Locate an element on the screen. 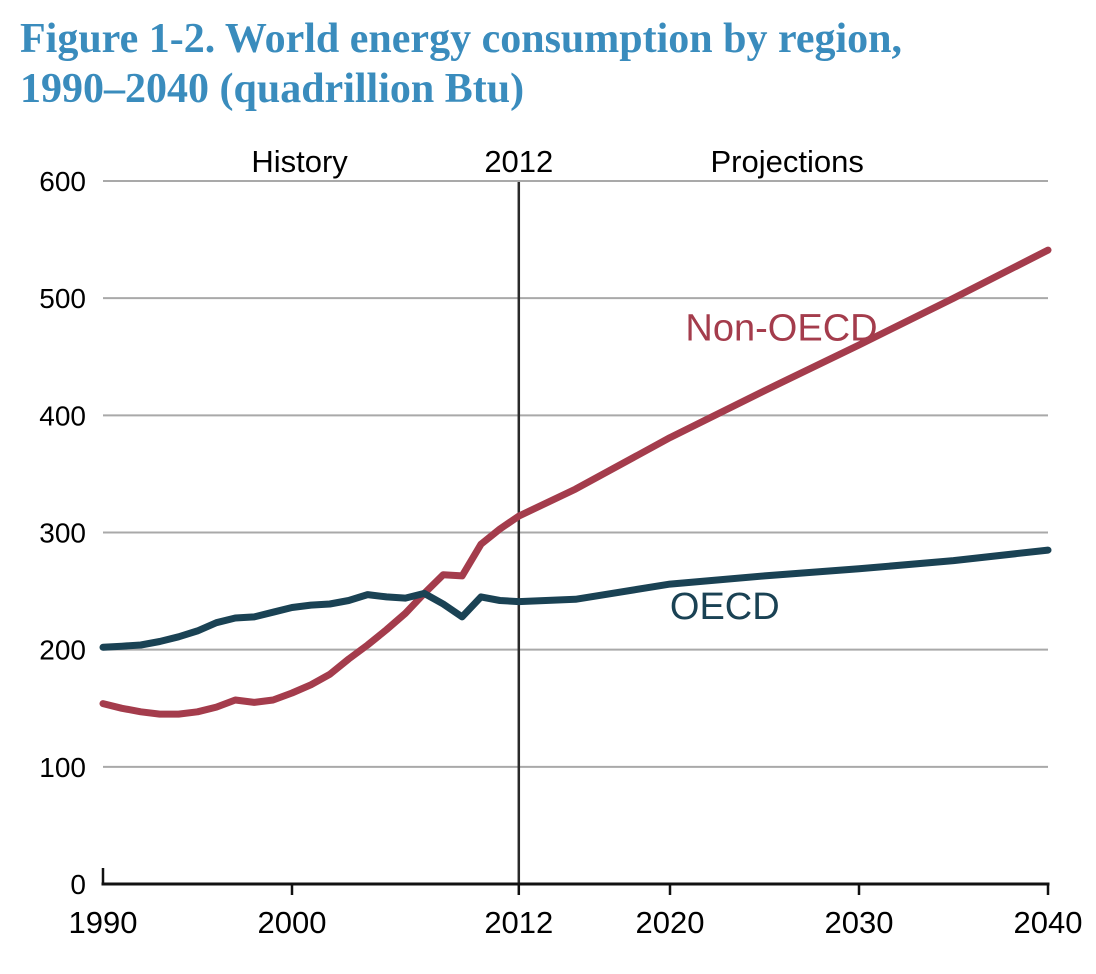 This screenshot has height=974, width=1096. series-label-oecd: OECD is located at coordinates (725, 607).